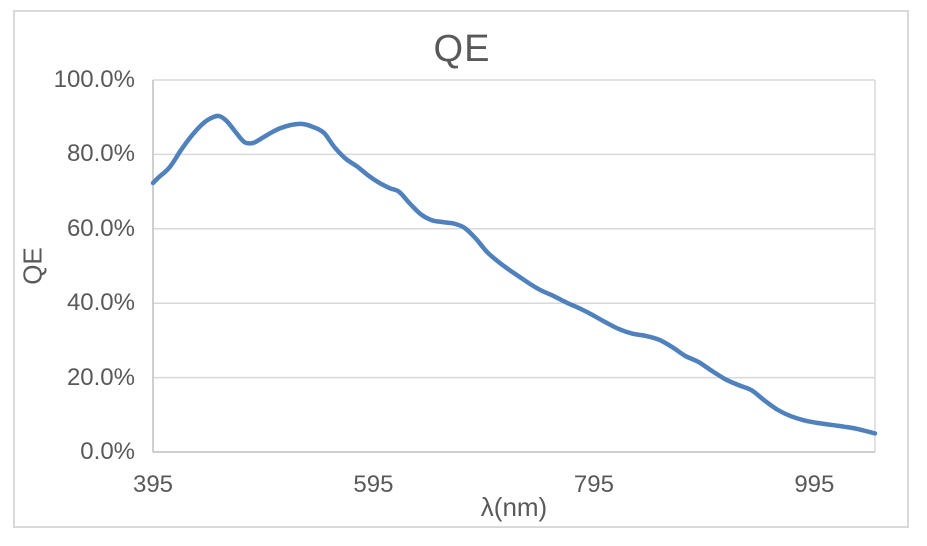  Describe the element at coordinates (514, 507) in the screenshot. I see `x-axis-title: λ(nm)` at that location.